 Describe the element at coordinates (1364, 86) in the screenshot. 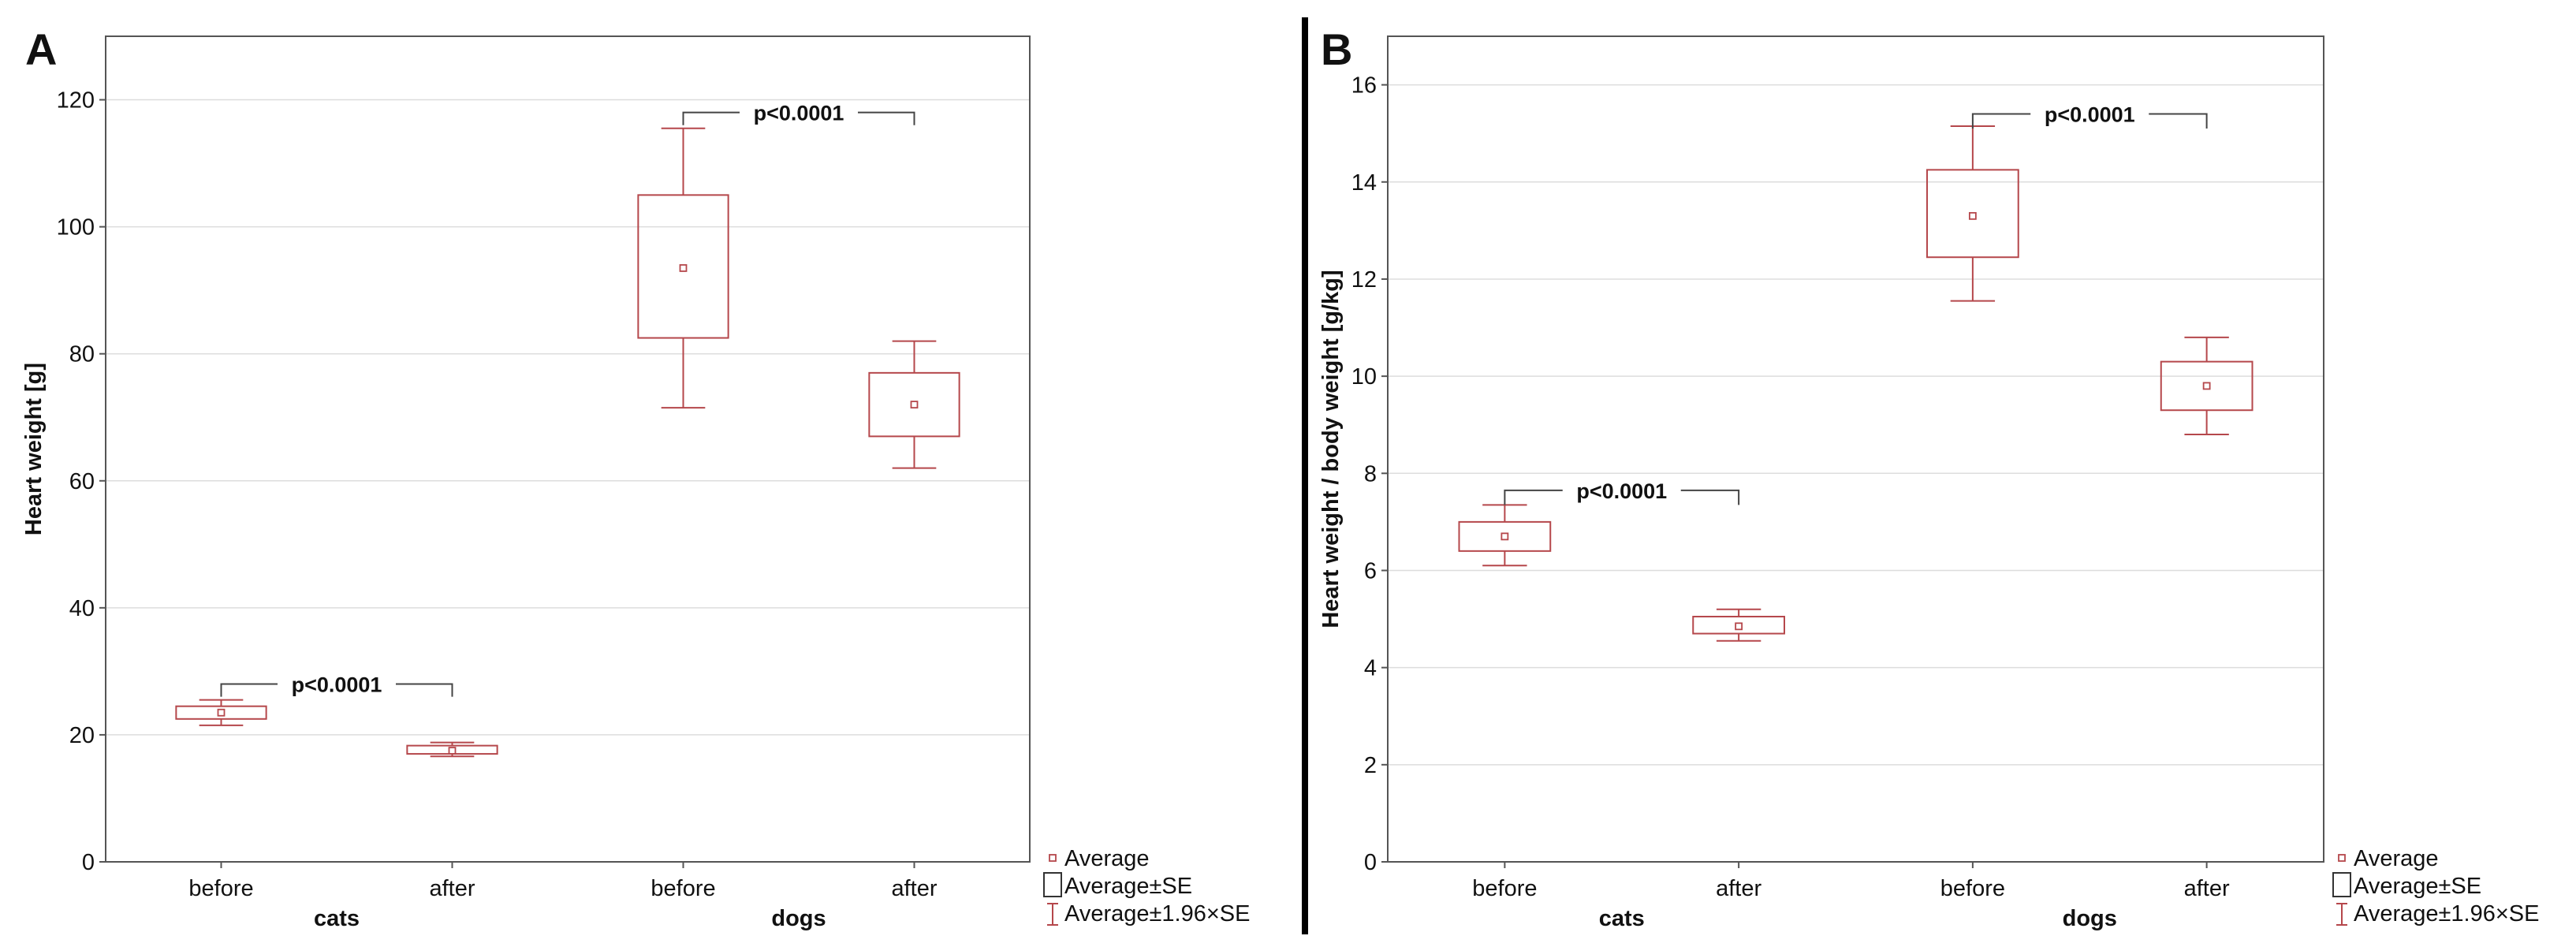

I see `y-tick-label: 16` at that location.